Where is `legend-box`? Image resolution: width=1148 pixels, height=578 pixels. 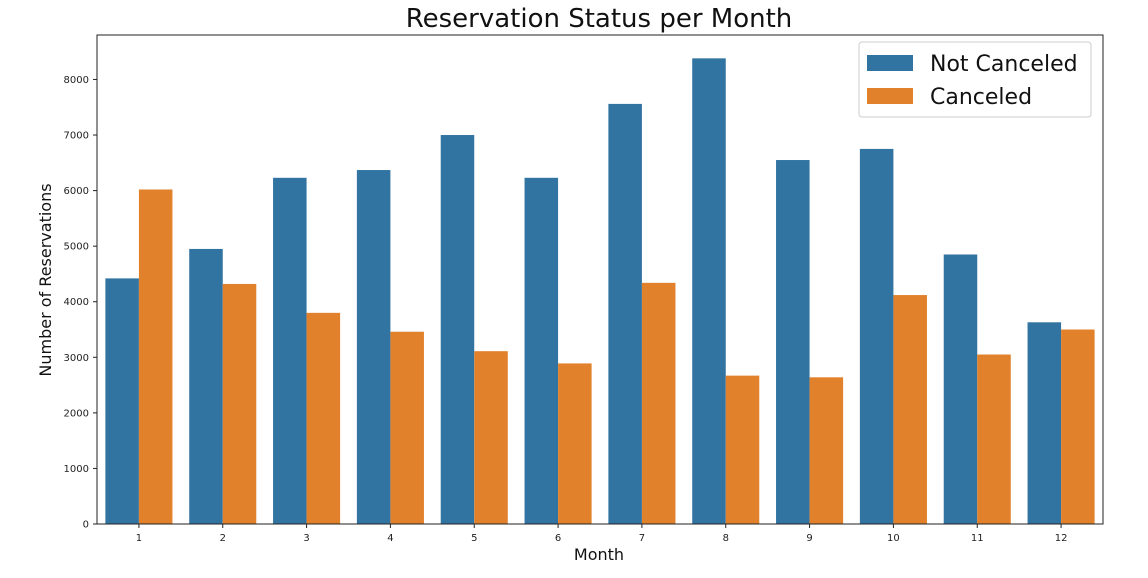 legend-box is located at coordinates (975, 79).